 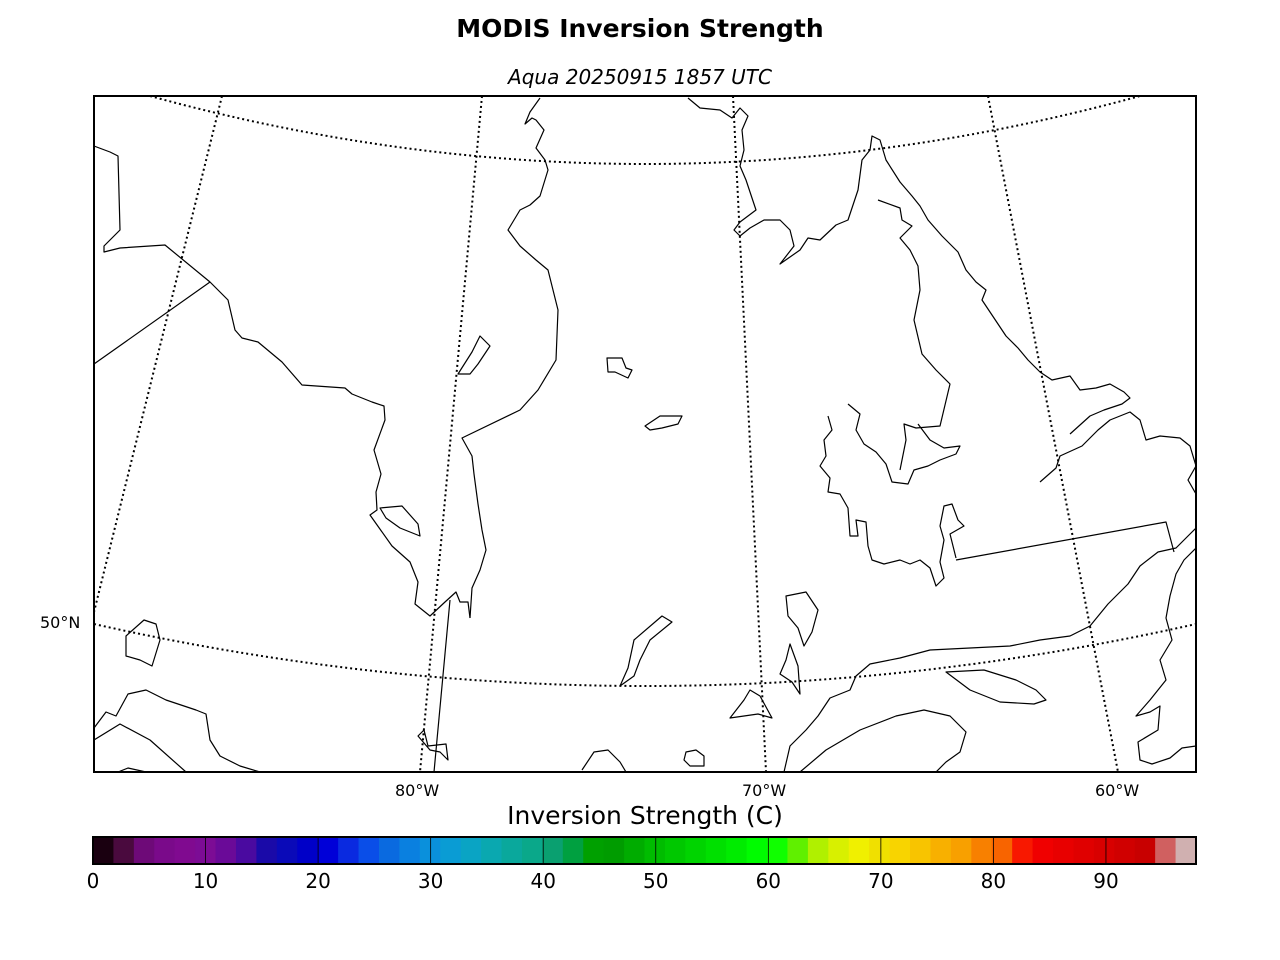 I want to click on parallel-upper, so click(x=645, y=130).